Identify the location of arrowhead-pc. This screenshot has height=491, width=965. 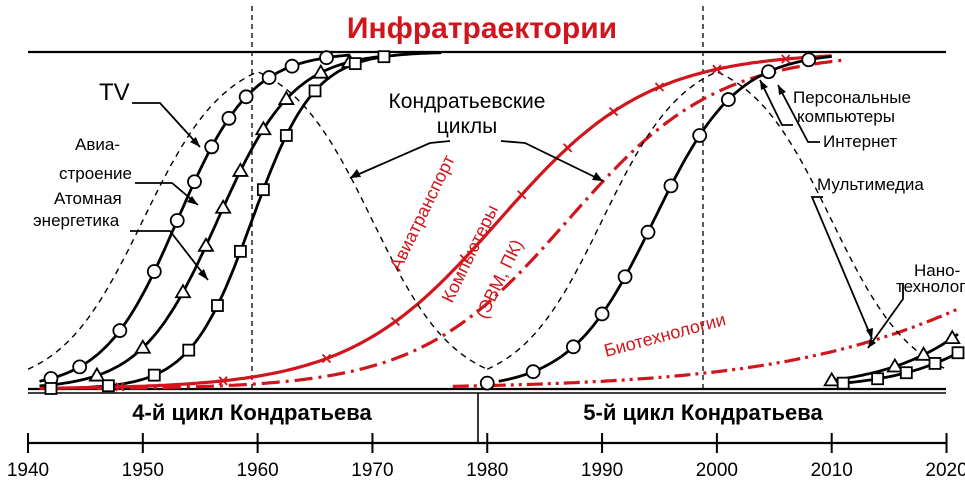
(764, 85).